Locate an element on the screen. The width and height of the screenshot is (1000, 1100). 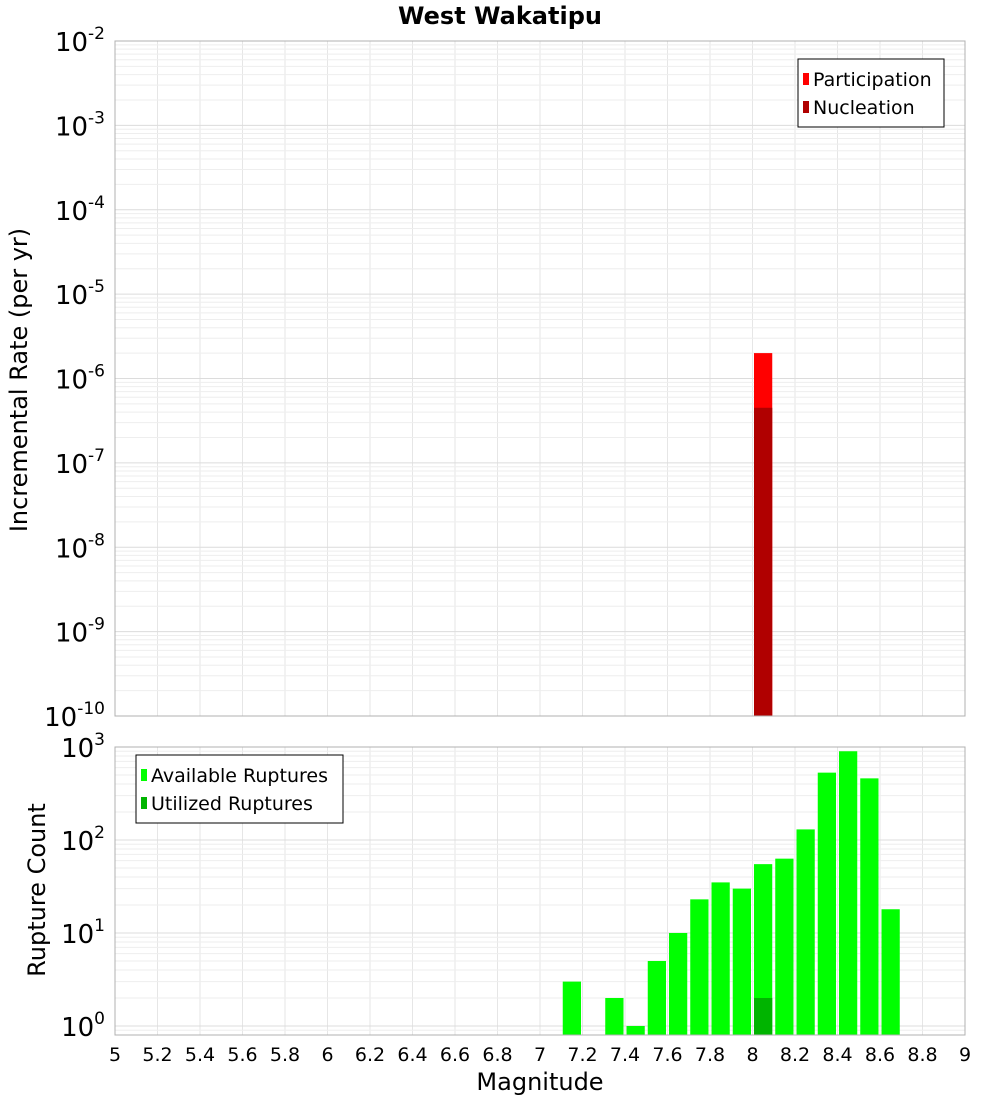
top-y-tick-label: 10⁻⁶ is located at coordinates (80, 379).